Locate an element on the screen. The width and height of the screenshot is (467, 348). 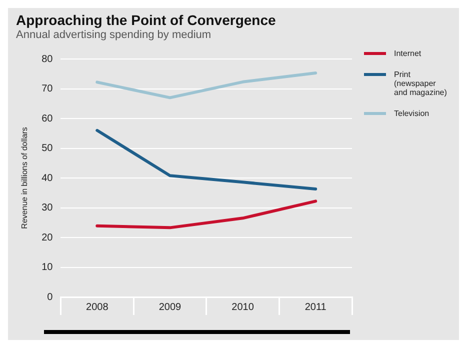
legend-label: Print (newspaper and magazine) is located at coordinates (421, 83).